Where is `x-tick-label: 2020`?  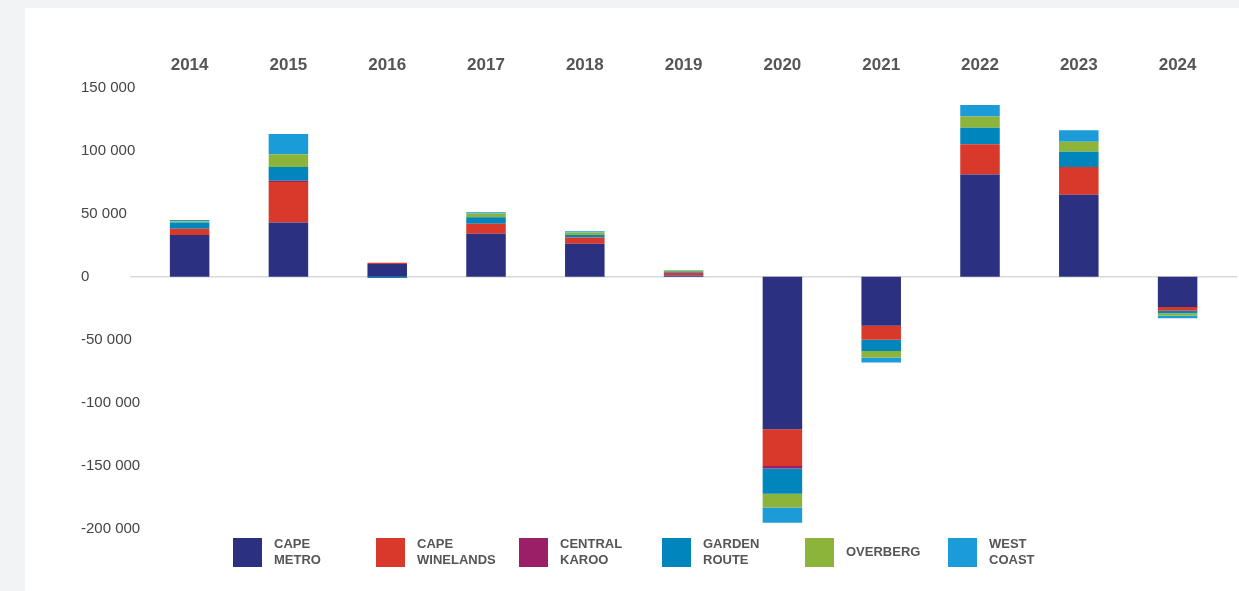 x-tick-label: 2020 is located at coordinates (782, 64).